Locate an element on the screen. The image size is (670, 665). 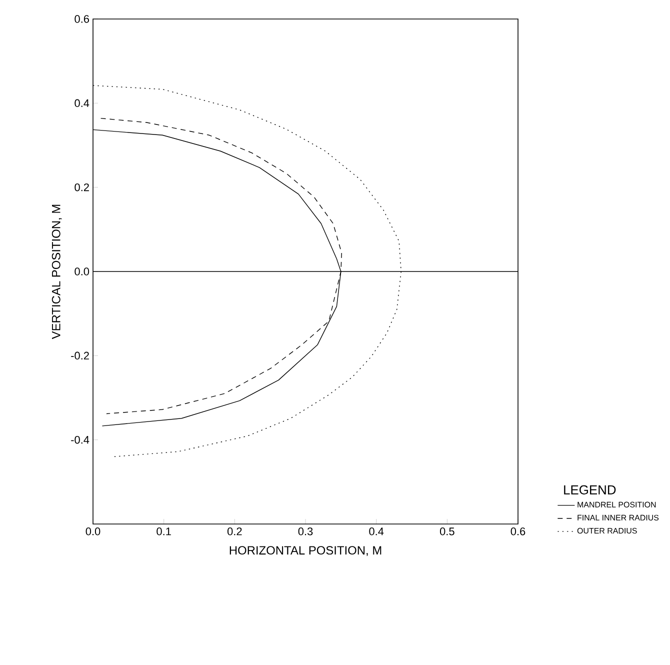
x-tick-label: 0.2 is located at coordinates (234, 532).